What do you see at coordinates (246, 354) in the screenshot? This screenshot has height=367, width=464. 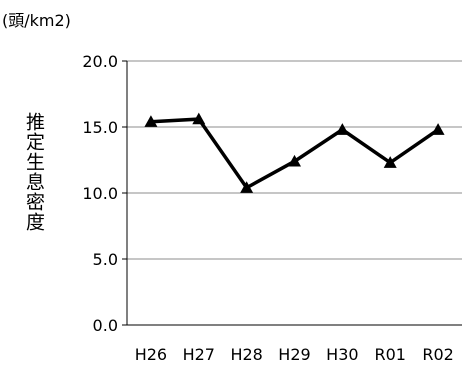 I see `x-tick-label: H28` at bounding box center [246, 354].